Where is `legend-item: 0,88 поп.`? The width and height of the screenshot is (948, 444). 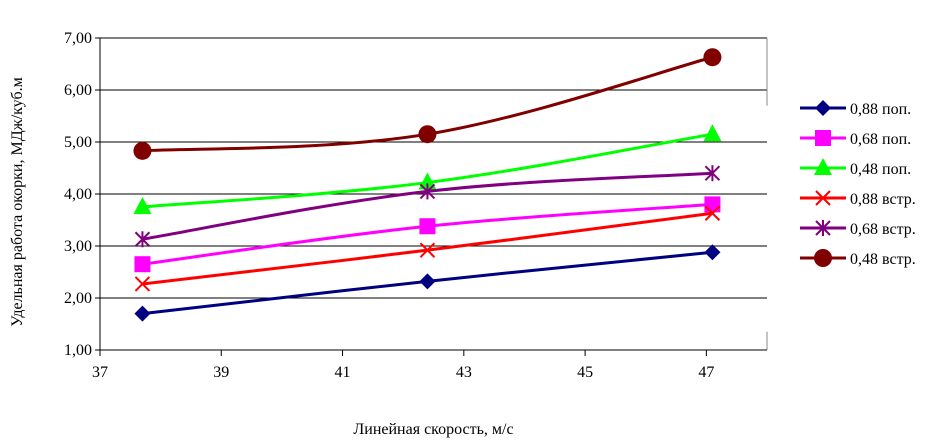 legend-item: 0,88 поп. is located at coordinates (855, 109).